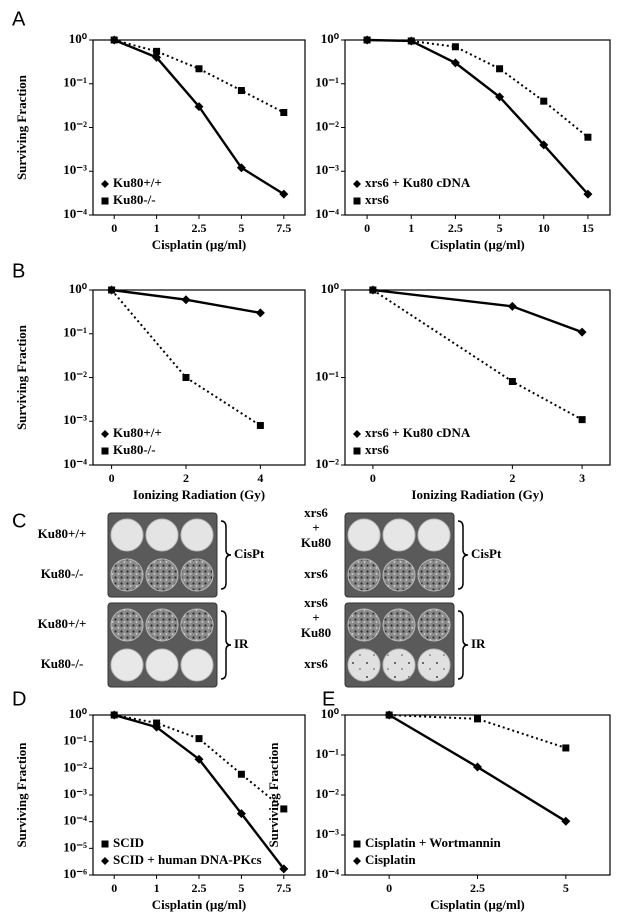 The image size is (633, 917). Describe the element at coordinates (315, 527) in the screenshot. I see `row-label: +` at that location.